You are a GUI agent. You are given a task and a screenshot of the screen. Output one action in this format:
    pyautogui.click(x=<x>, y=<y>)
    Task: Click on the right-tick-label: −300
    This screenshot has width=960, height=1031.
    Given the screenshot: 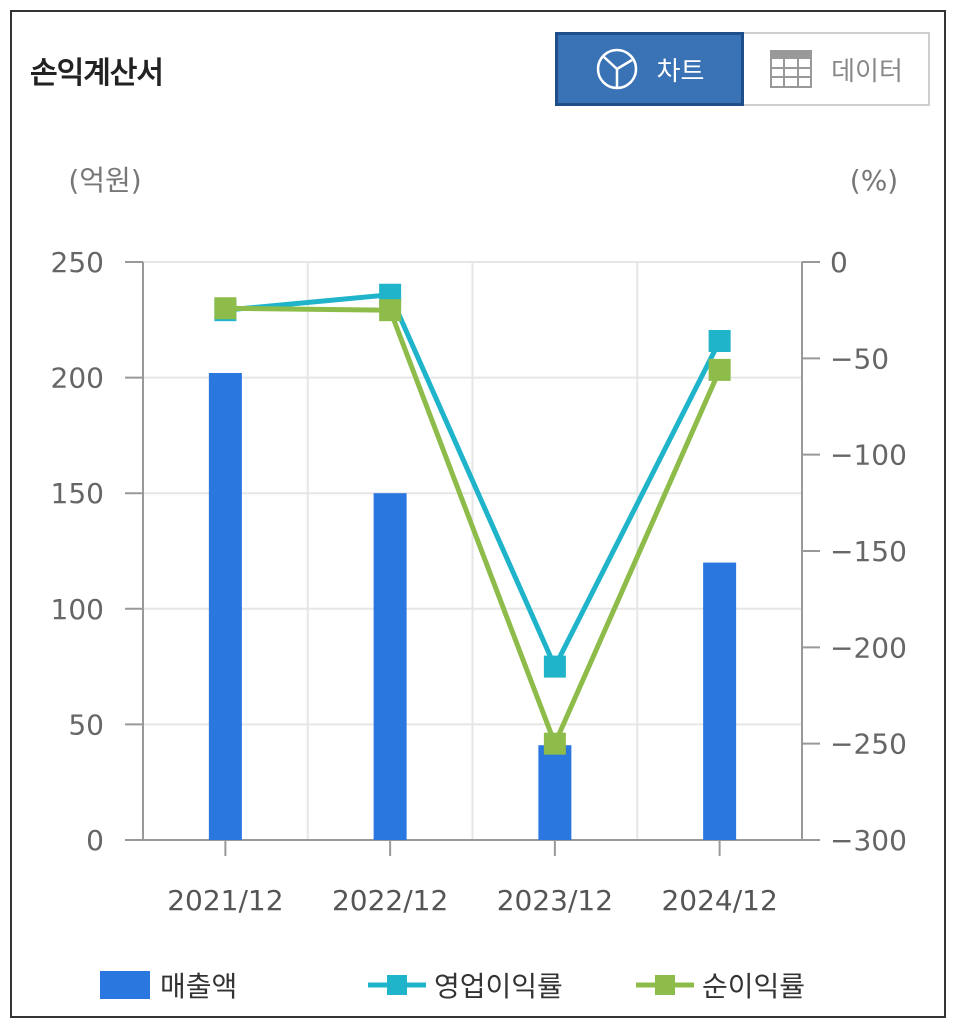 What is the action you would take?
    pyautogui.click(x=868, y=840)
    